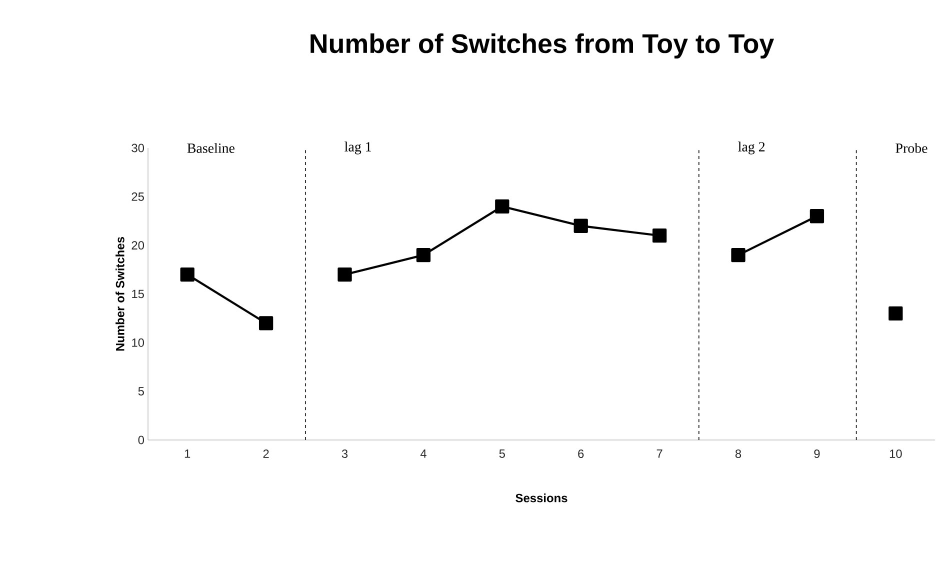 The height and width of the screenshot is (577, 952). Describe the element at coordinates (581, 454) in the screenshot. I see `x-tick-label: 6` at that location.